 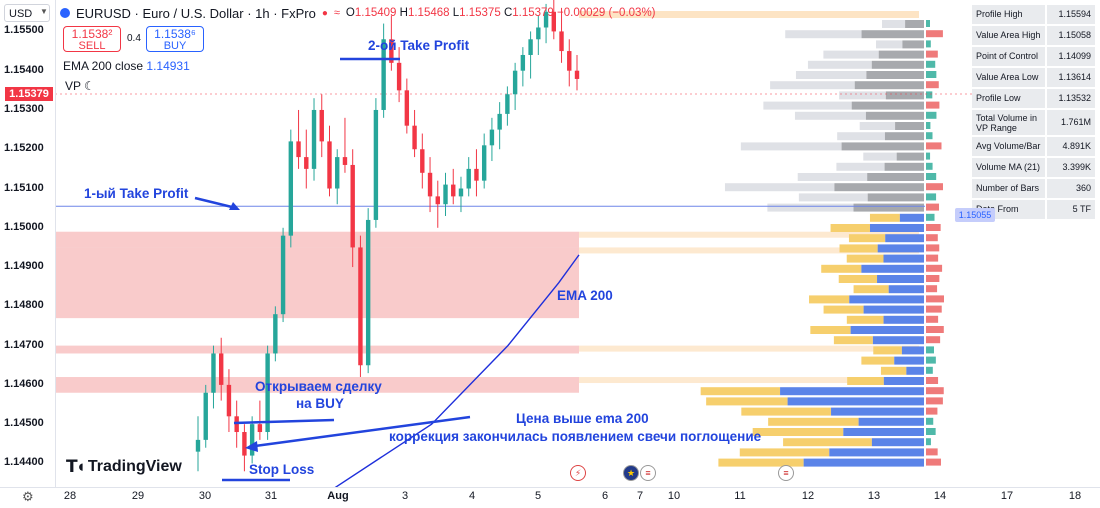 What do you see at coordinates (578, 473) in the screenshot?
I see `event-lightning-icon: ⚡` at bounding box center [578, 473].